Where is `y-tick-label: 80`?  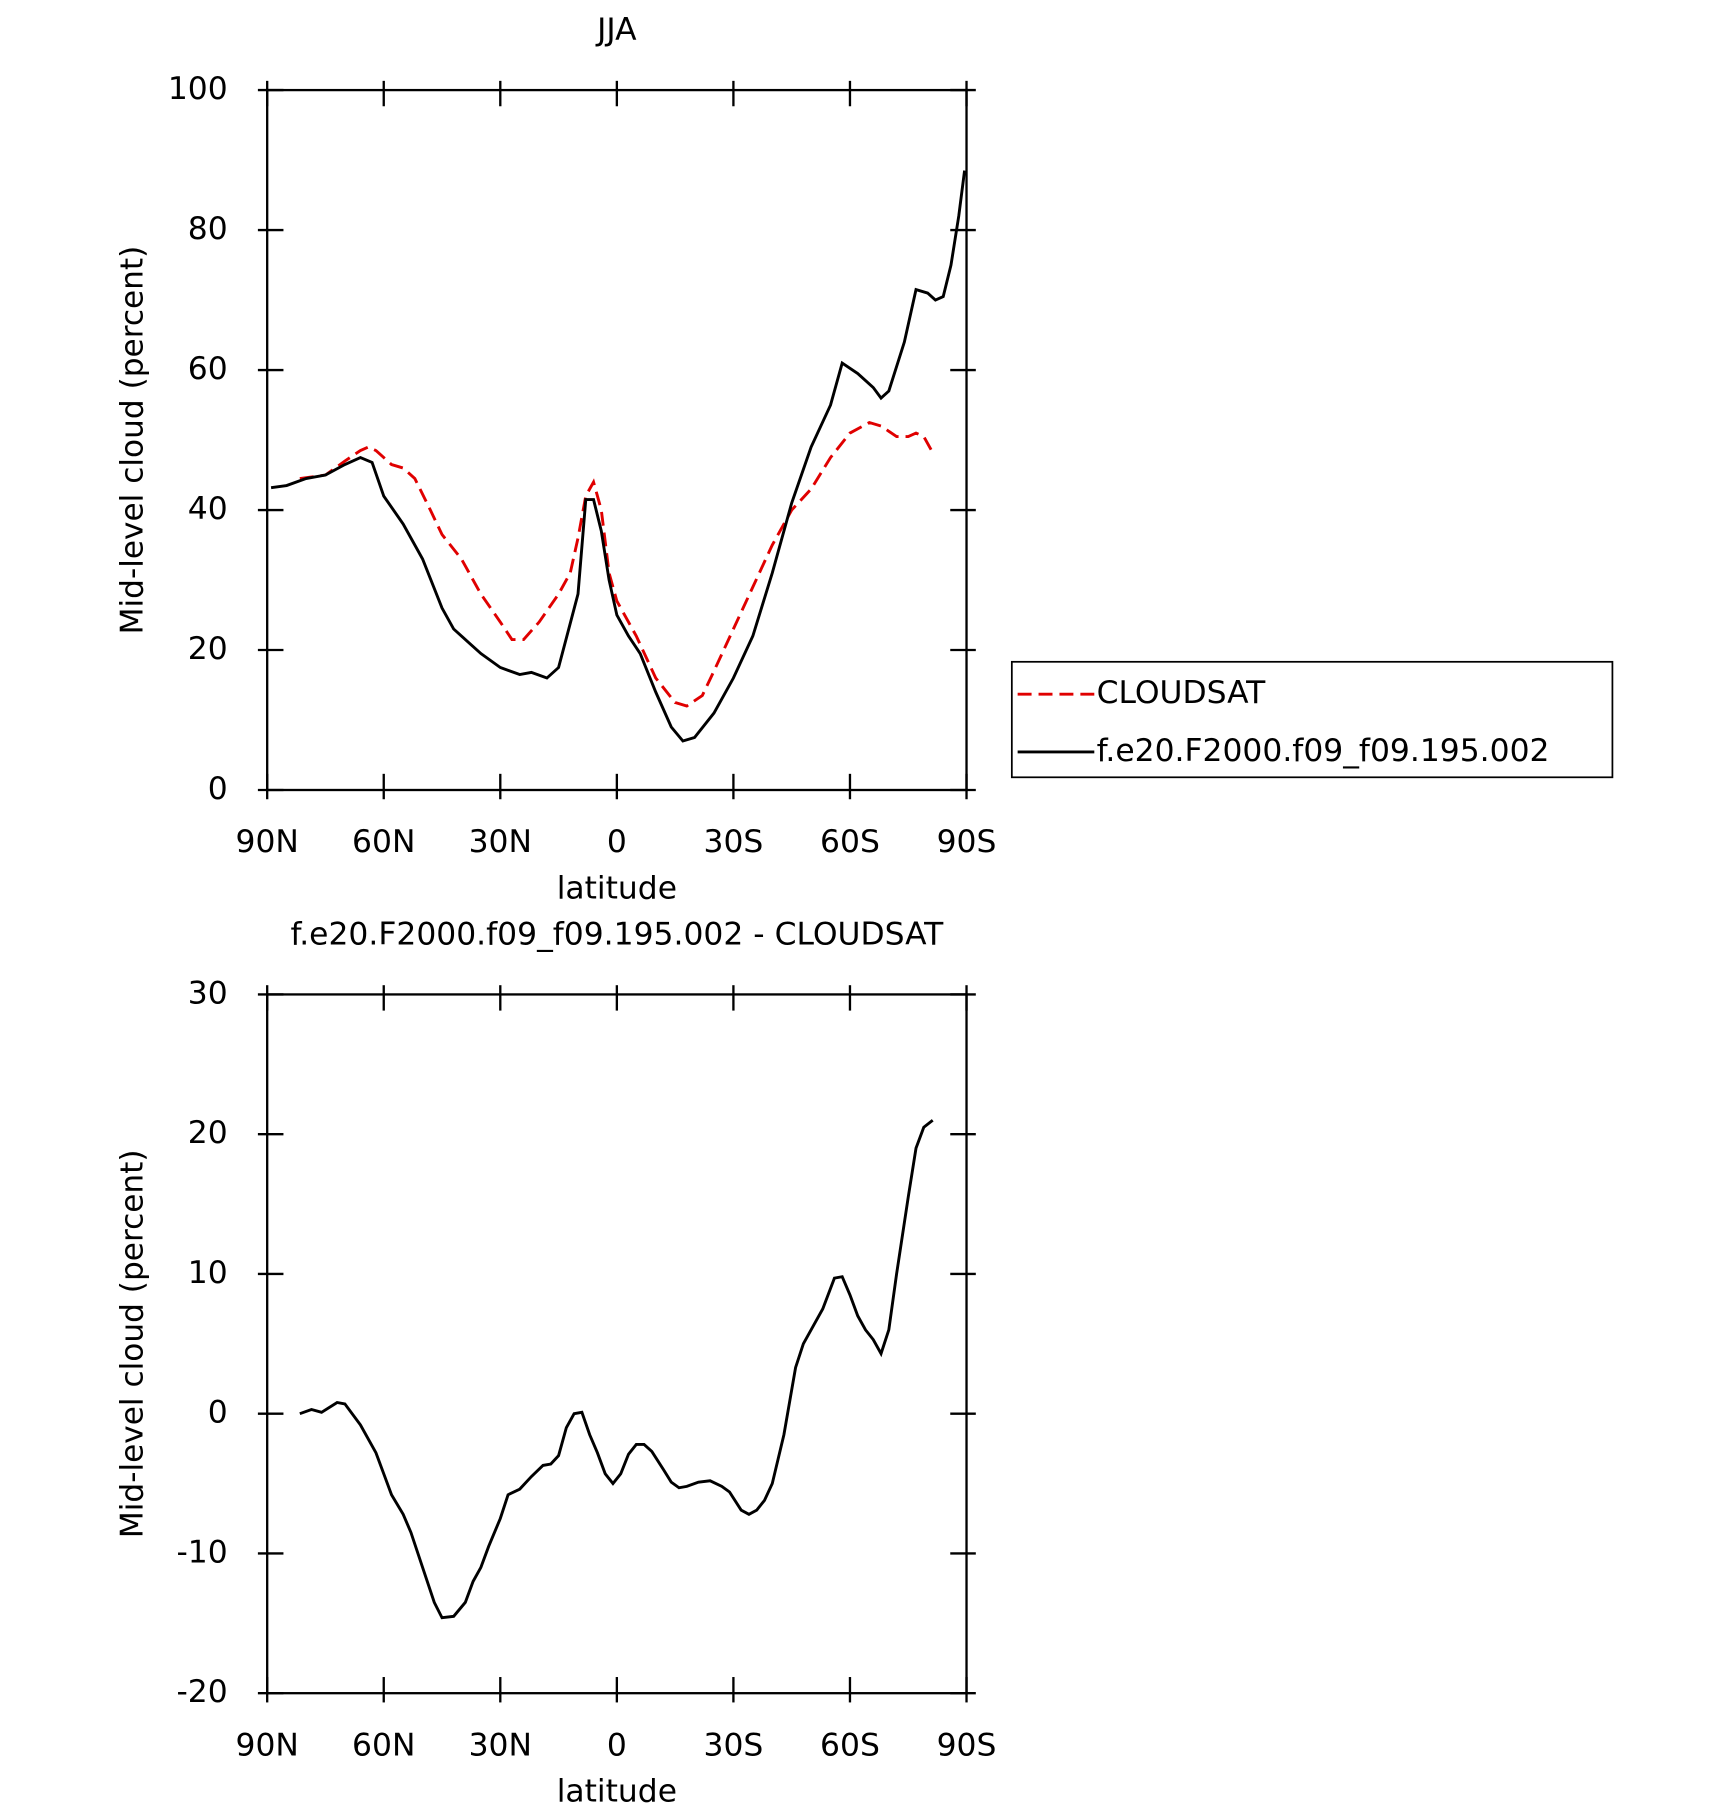 y-tick-label: 80 is located at coordinates (208, 229).